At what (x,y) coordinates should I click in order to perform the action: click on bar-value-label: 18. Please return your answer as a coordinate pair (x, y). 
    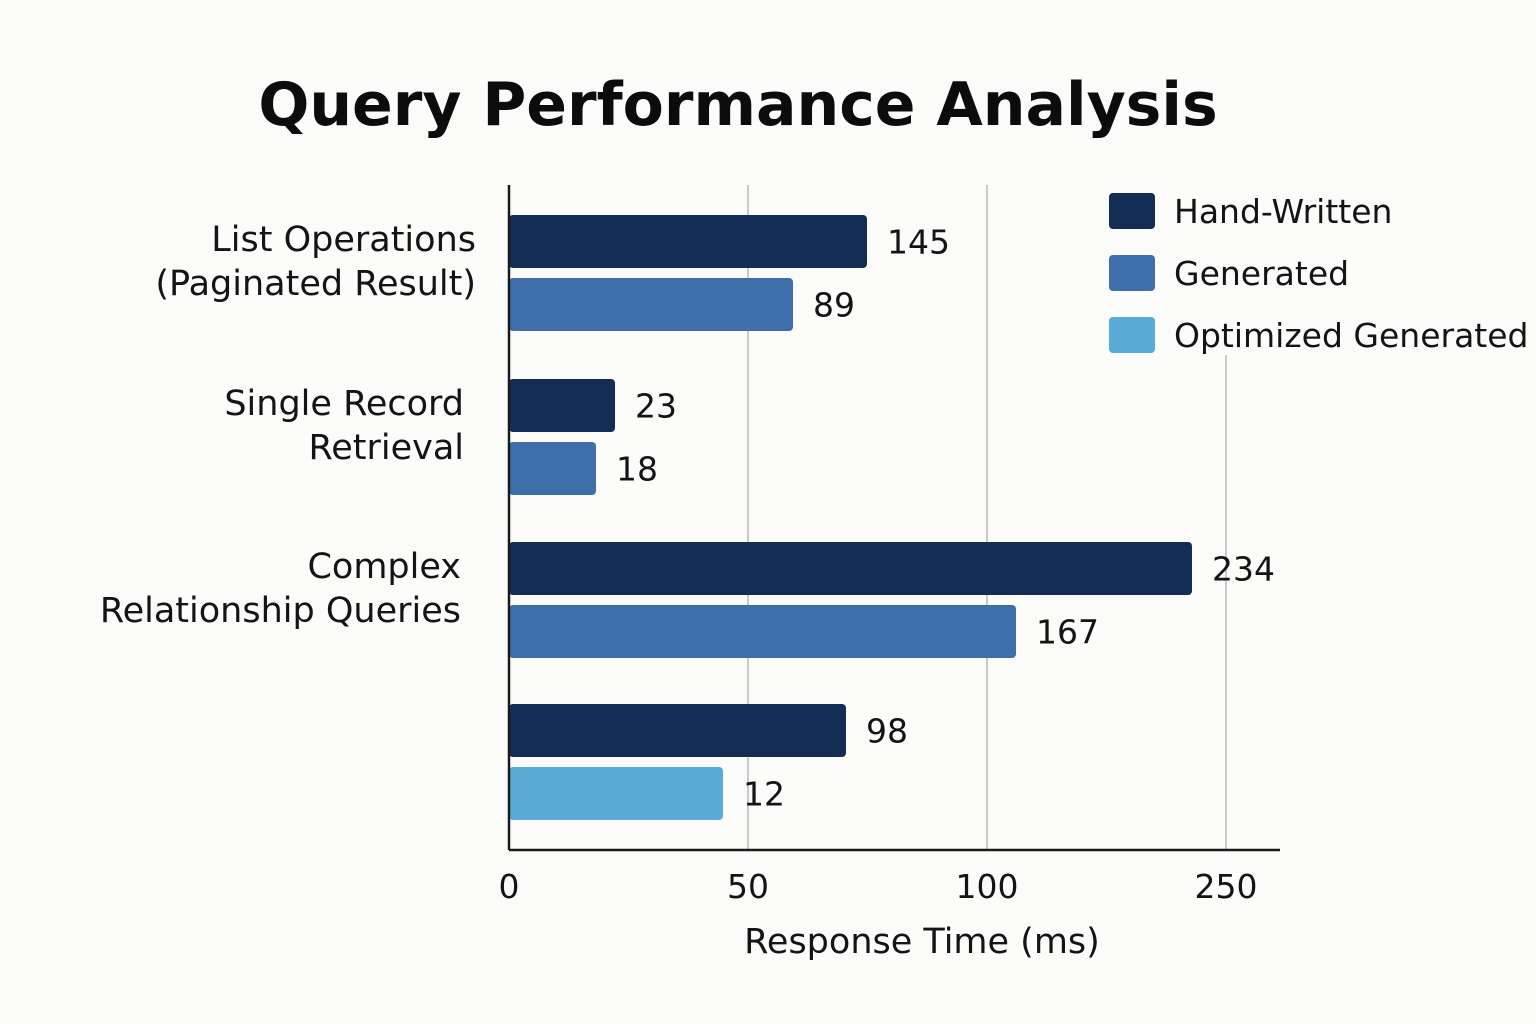
    Looking at the image, I should click on (637, 469).